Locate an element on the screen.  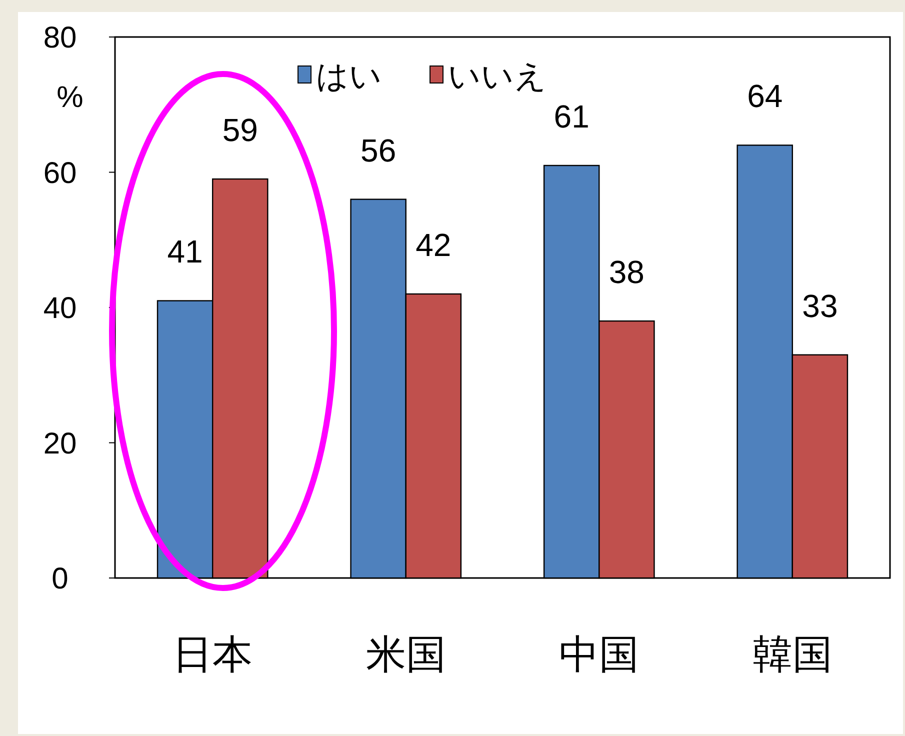
y-axis-title: % is located at coordinates (70, 97).